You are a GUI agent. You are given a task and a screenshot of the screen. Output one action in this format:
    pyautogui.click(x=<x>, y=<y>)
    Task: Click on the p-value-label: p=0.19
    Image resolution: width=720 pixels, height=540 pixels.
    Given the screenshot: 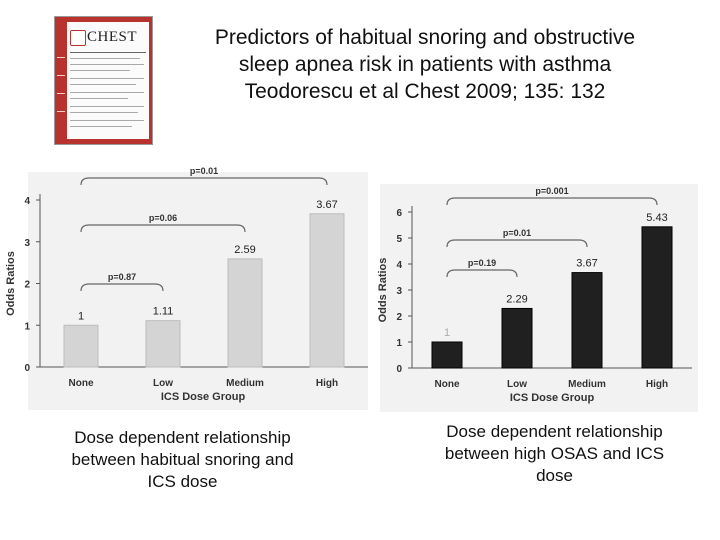 What is the action you would take?
    pyautogui.click(x=482, y=263)
    